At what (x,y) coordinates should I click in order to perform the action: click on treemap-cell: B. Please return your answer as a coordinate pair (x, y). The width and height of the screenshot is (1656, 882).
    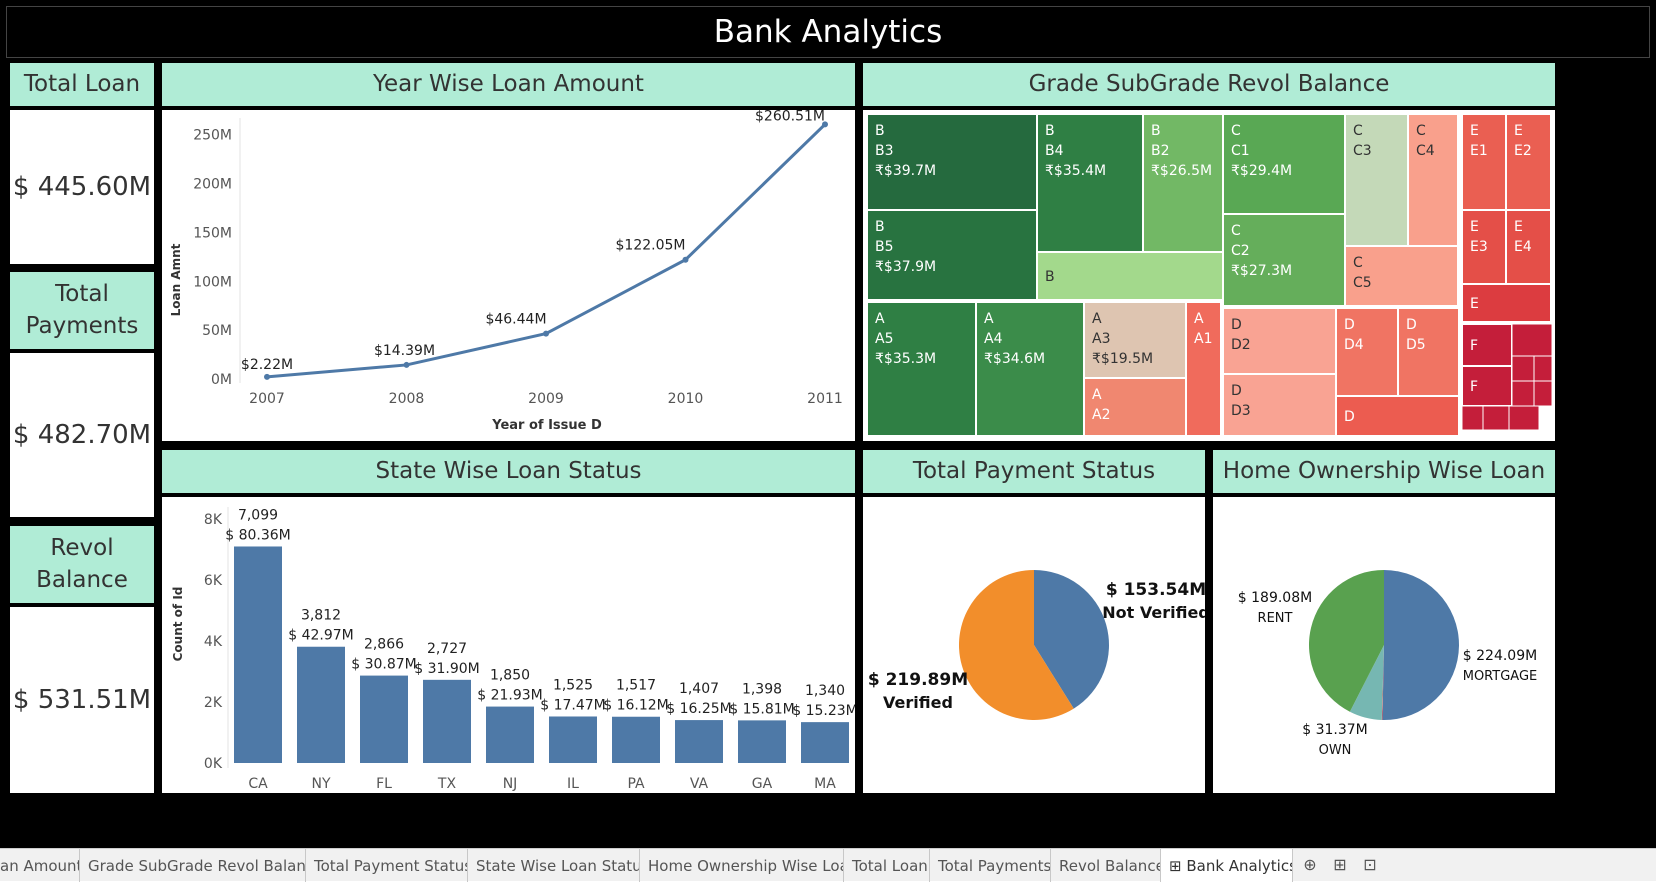
    Looking at the image, I should click on (1130, 276).